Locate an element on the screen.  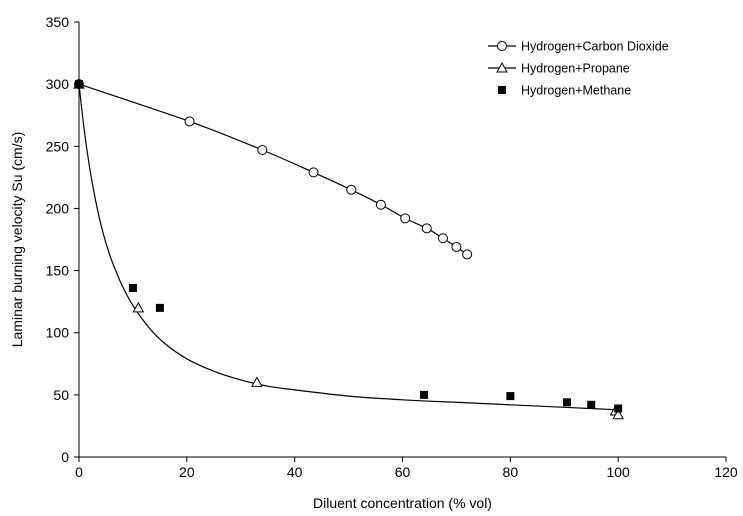
x-tick-label-5: 100 is located at coordinates (618, 472).